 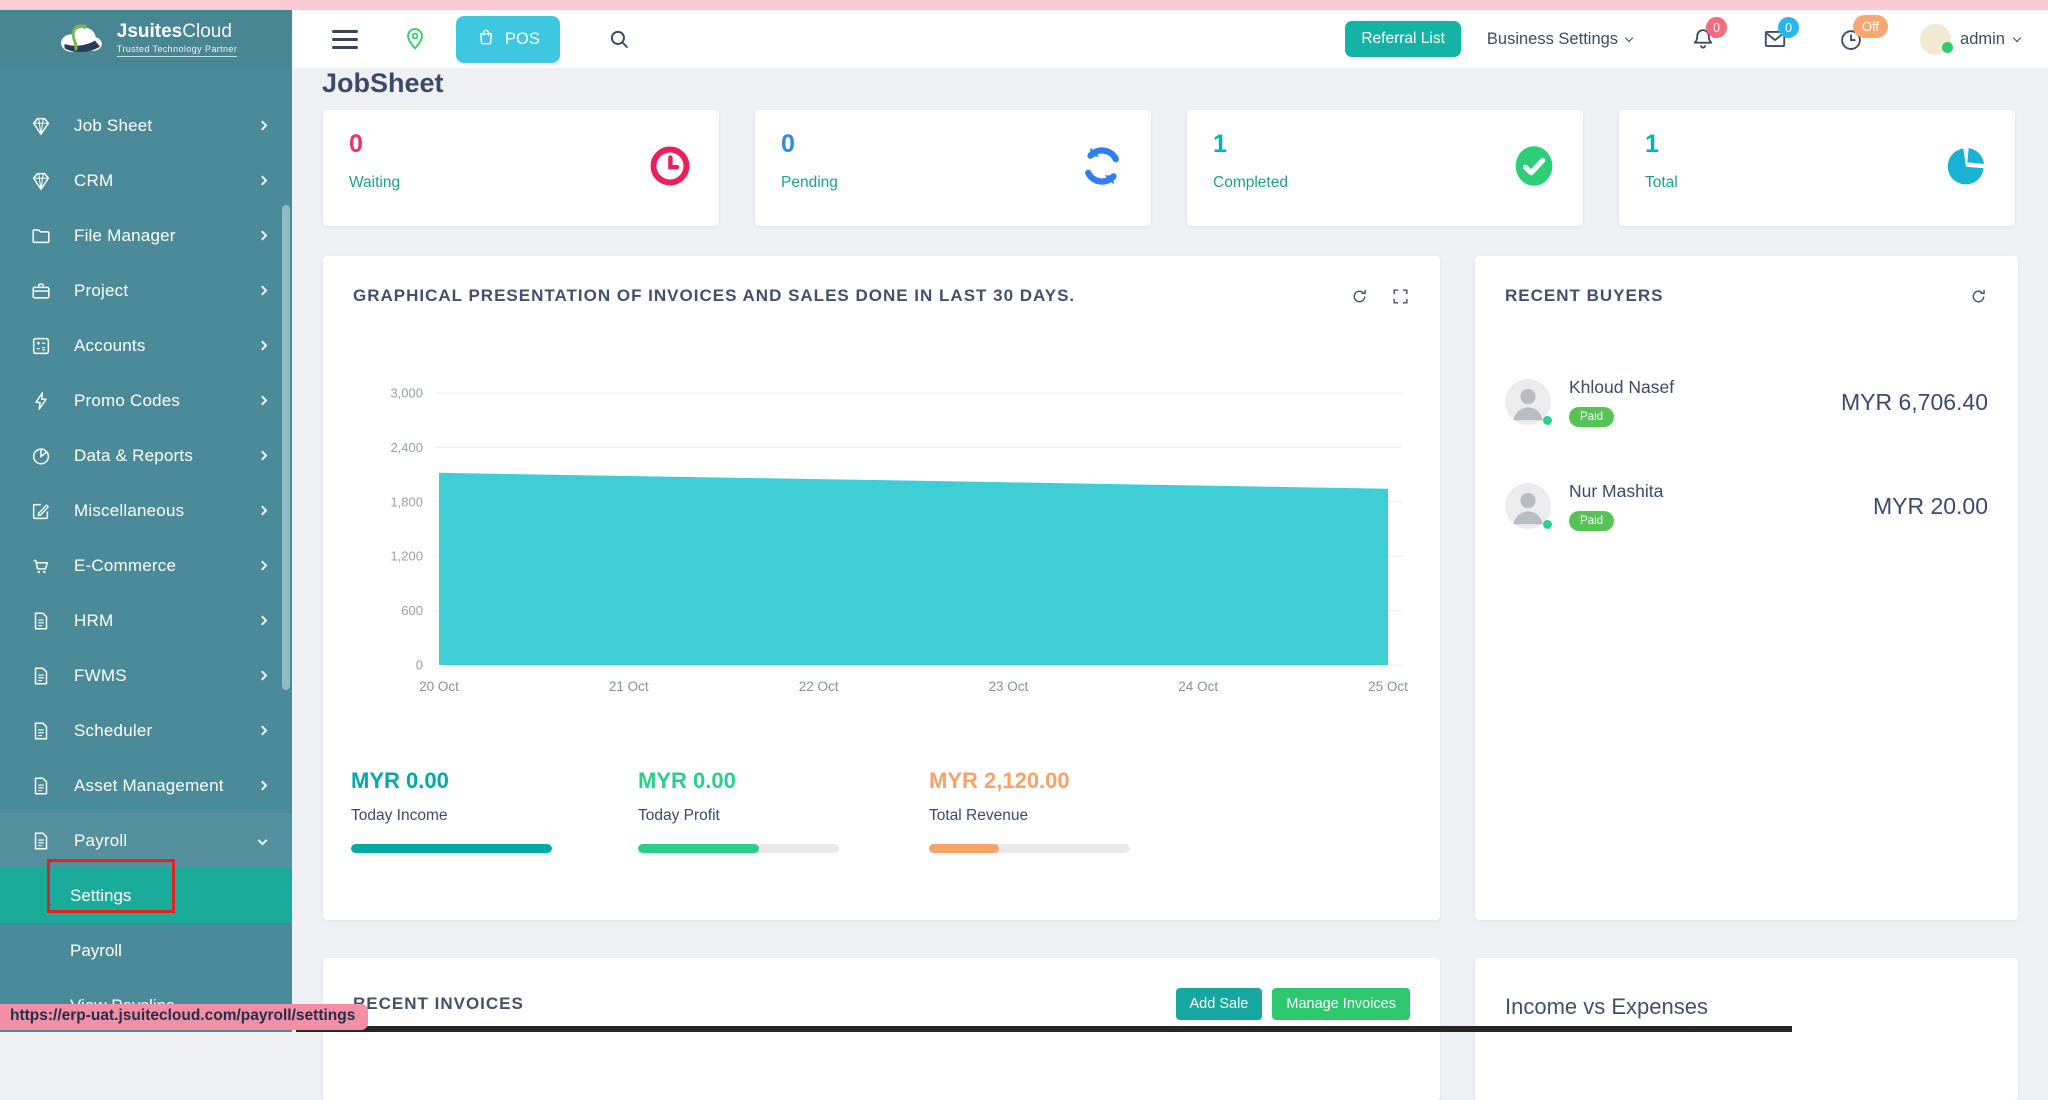 What do you see at coordinates (1584, 295) in the screenshot?
I see `recent-buyers-title: RECENT BUYERS` at bounding box center [1584, 295].